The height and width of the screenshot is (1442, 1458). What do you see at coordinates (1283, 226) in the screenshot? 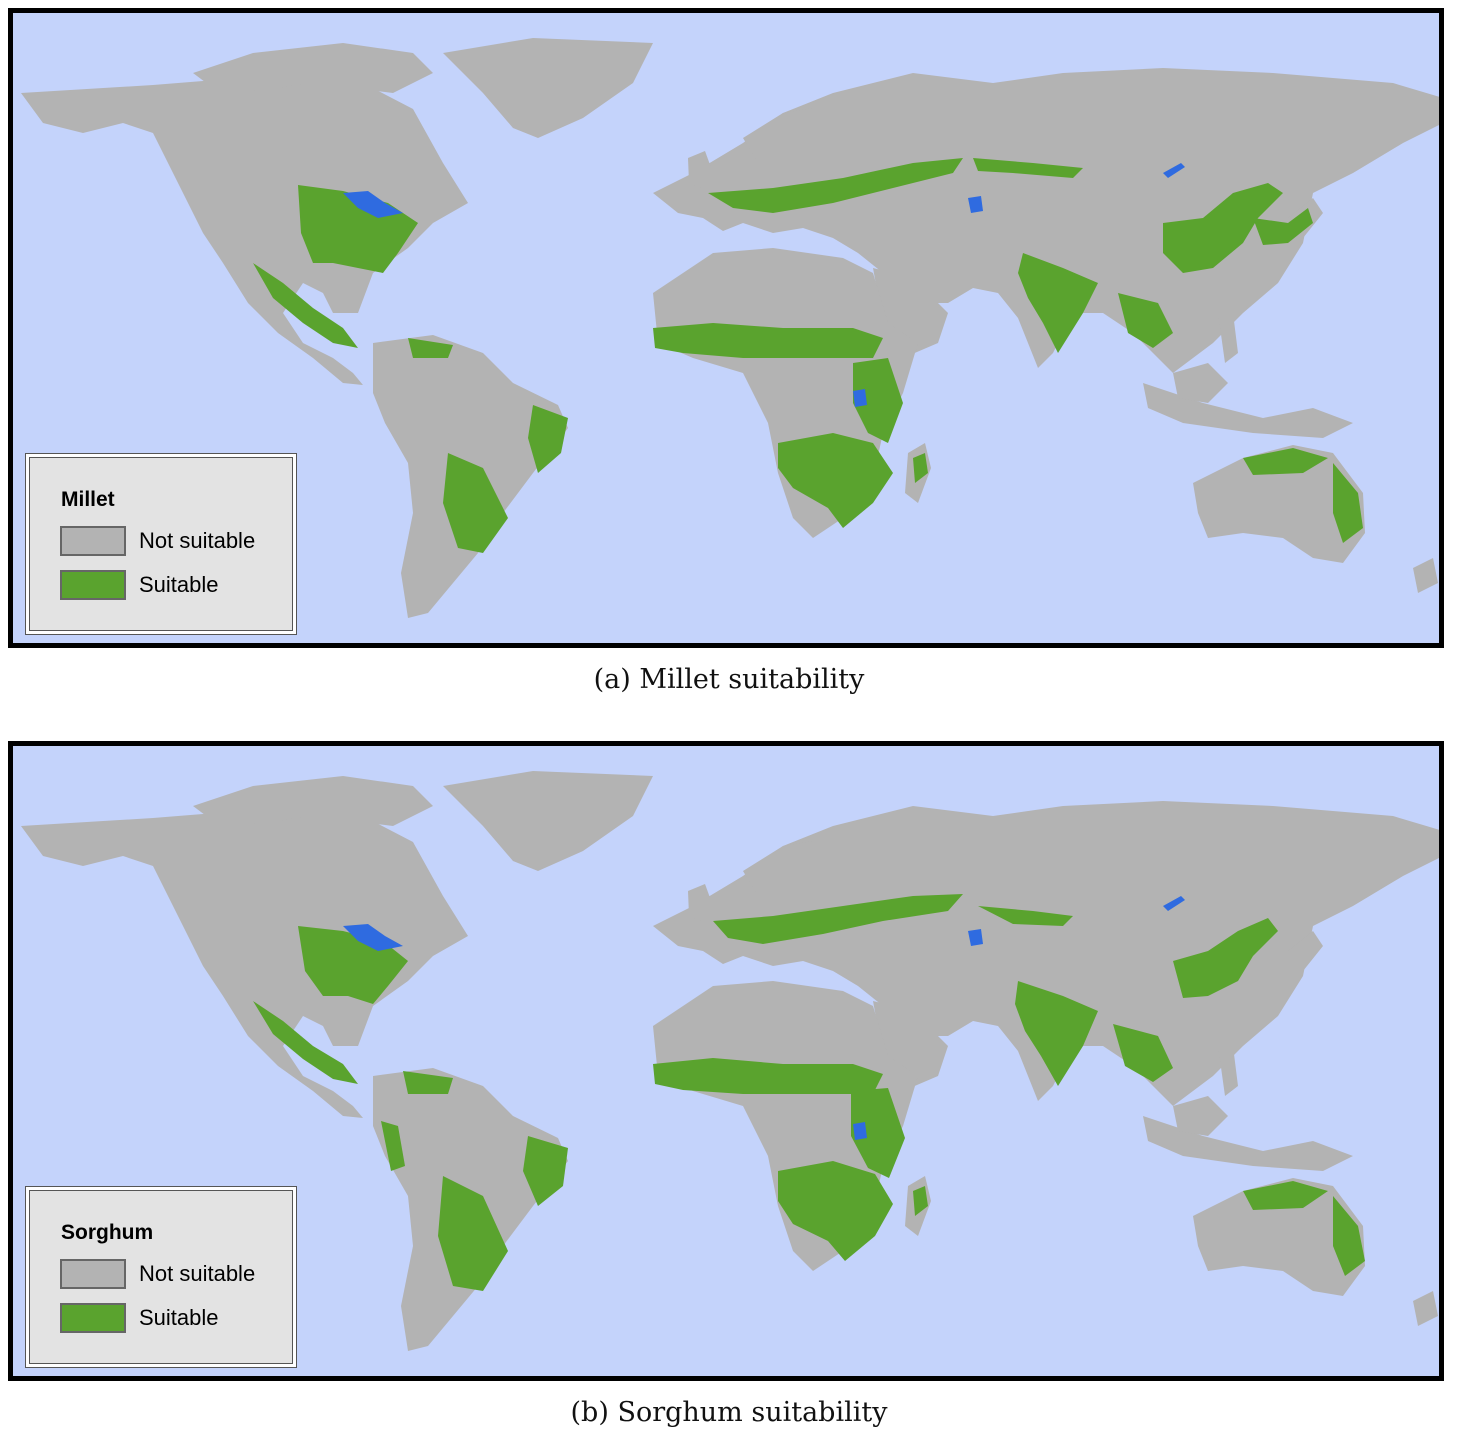
I see `suitable-japan-korea` at bounding box center [1283, 226].